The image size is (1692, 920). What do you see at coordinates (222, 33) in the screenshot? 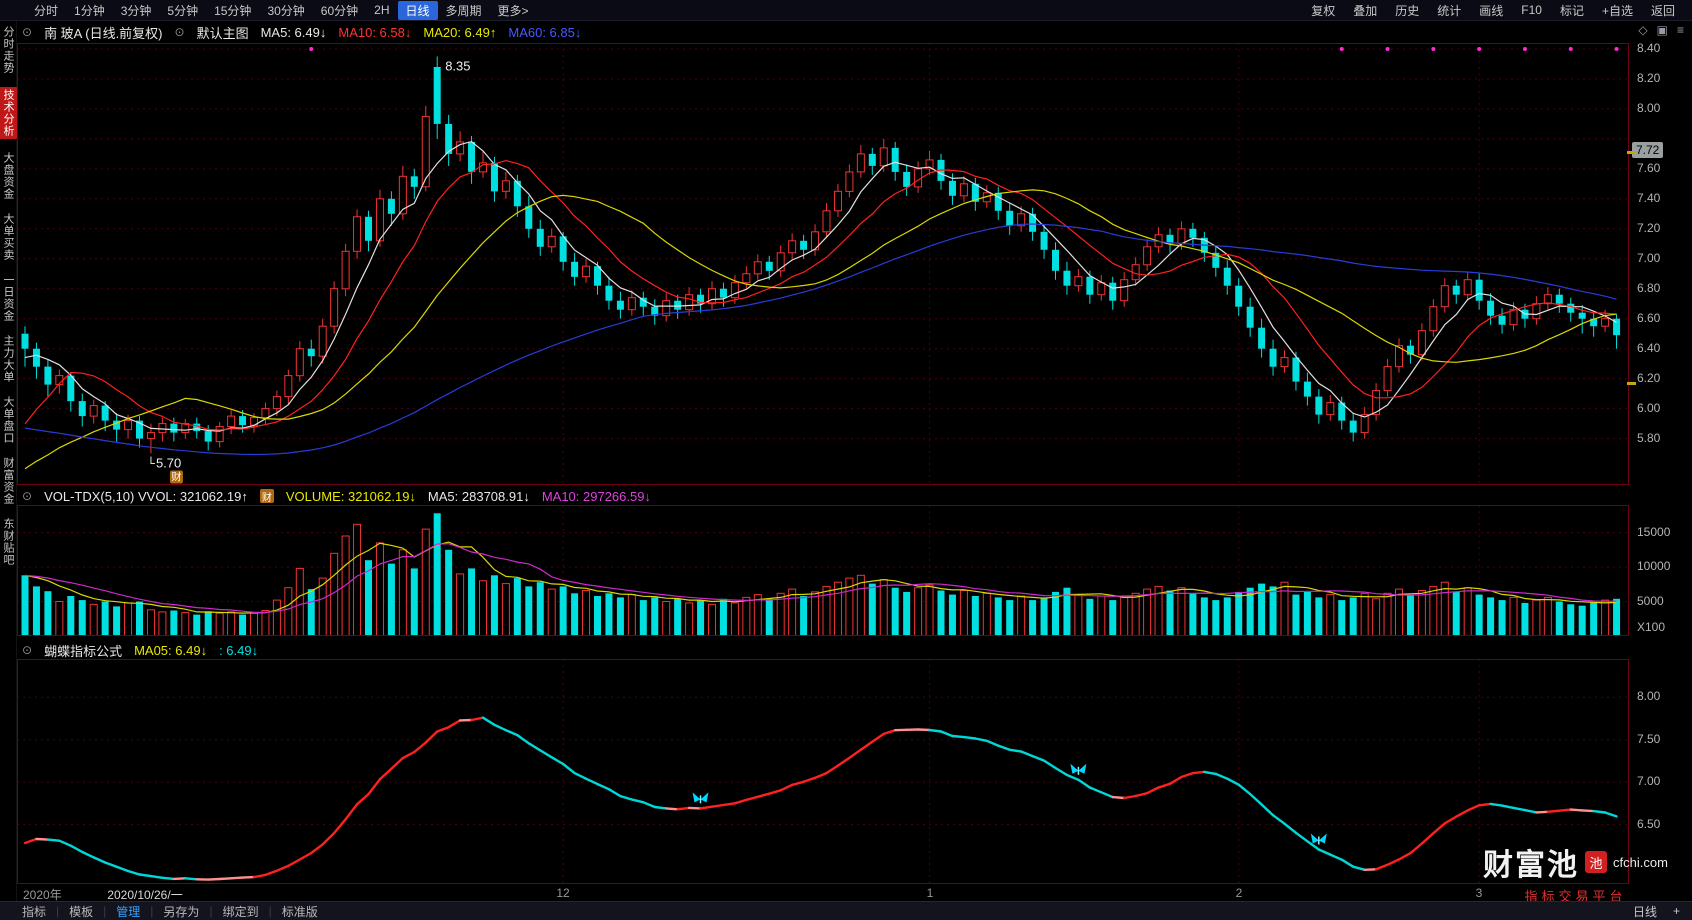
I see `overlay-label: 默认主图` at bounding box center [222, 33].